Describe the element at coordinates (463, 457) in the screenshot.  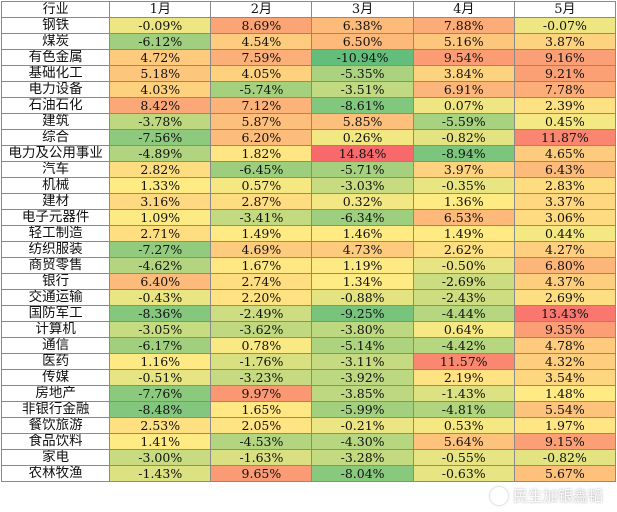
I see `return-value-cell: -0.55%` at that location.